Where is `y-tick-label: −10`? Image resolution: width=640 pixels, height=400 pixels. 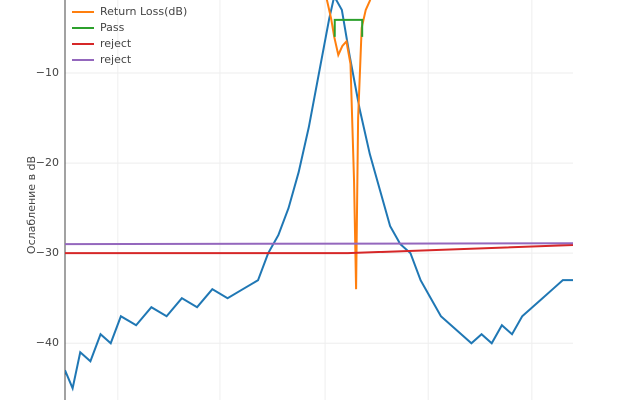 y-tick-label: −10 is located at coordinates (47, 72).